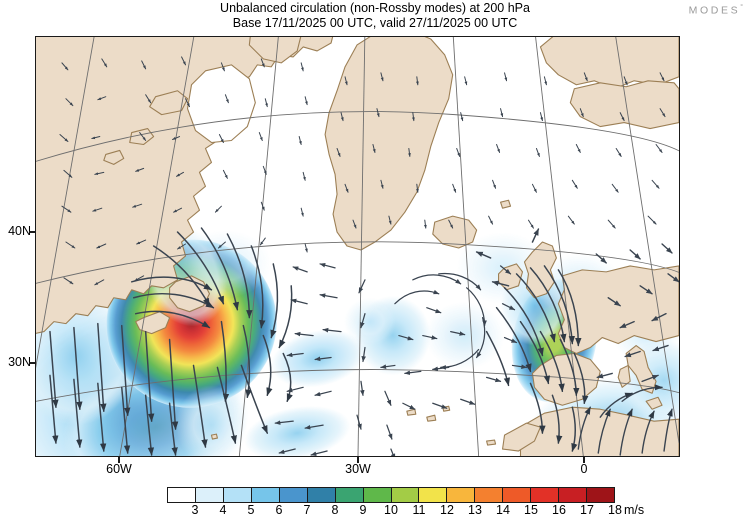 This screenshot has height=517, width=750. Describe the element at coordinates (119, 459) in the screenshot. I see `lon-tick-60w` at that location.